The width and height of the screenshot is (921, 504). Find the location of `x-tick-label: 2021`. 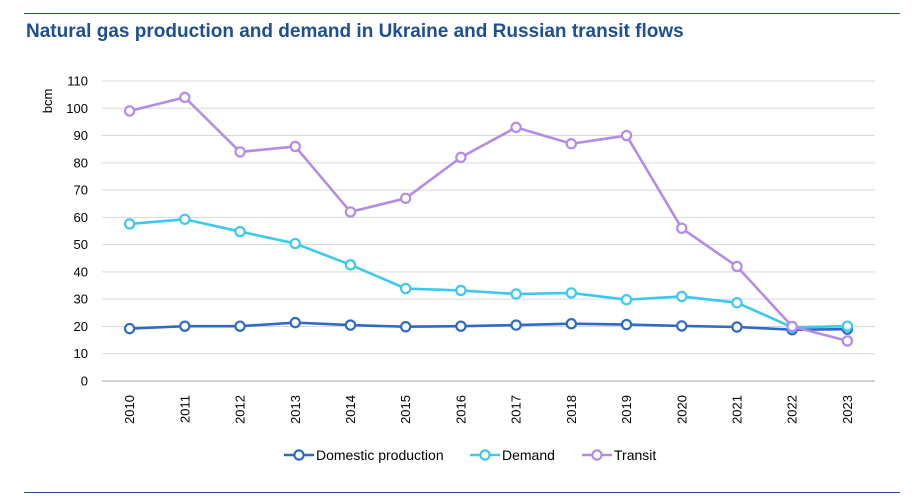

x-tick-label: 2021 is located at coordinates (736, 409).